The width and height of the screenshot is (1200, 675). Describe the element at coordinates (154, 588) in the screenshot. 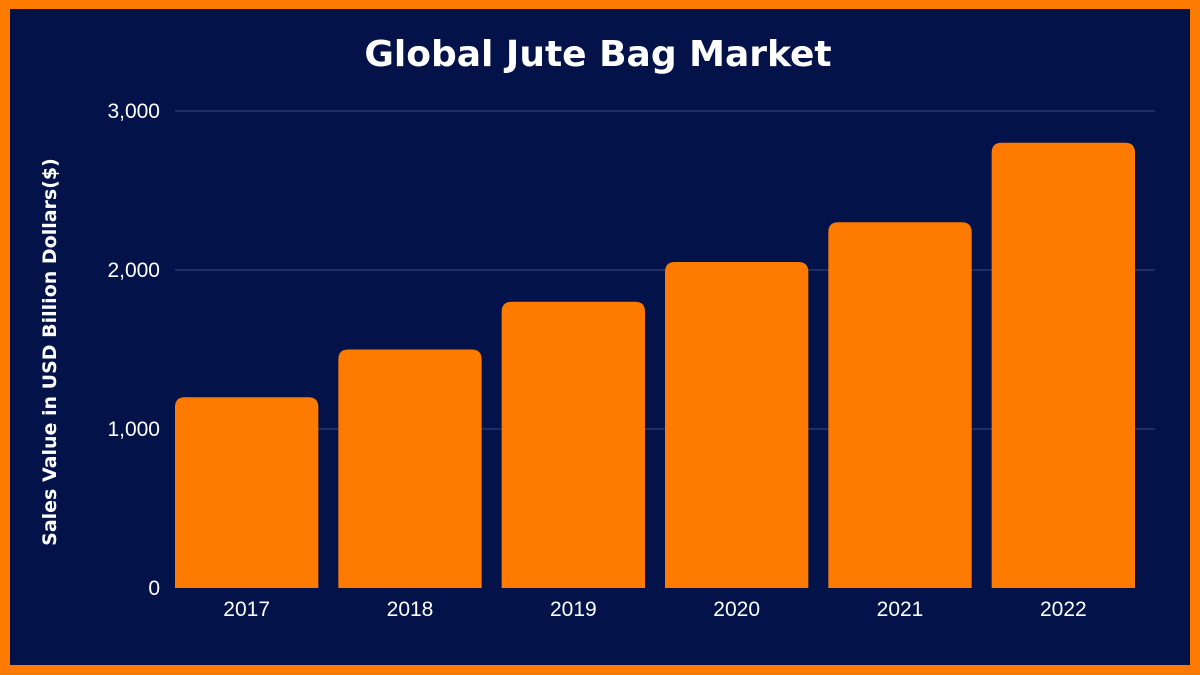

I see `y-tick-label: 0` at that location.